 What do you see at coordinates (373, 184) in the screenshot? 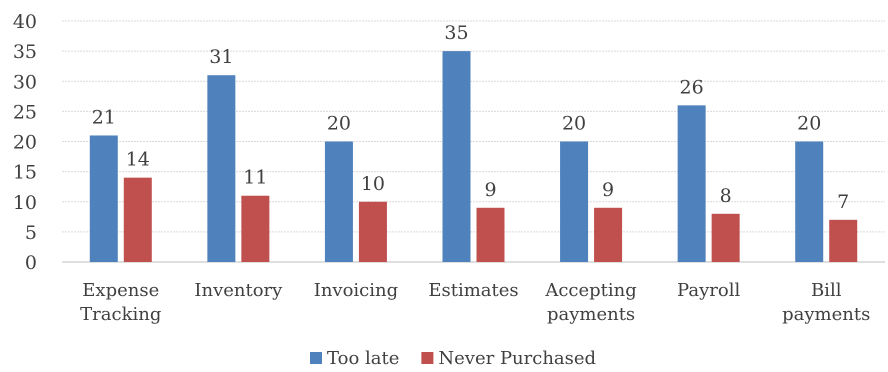
I see `data-label: 10` at bounding box center [373, 184].